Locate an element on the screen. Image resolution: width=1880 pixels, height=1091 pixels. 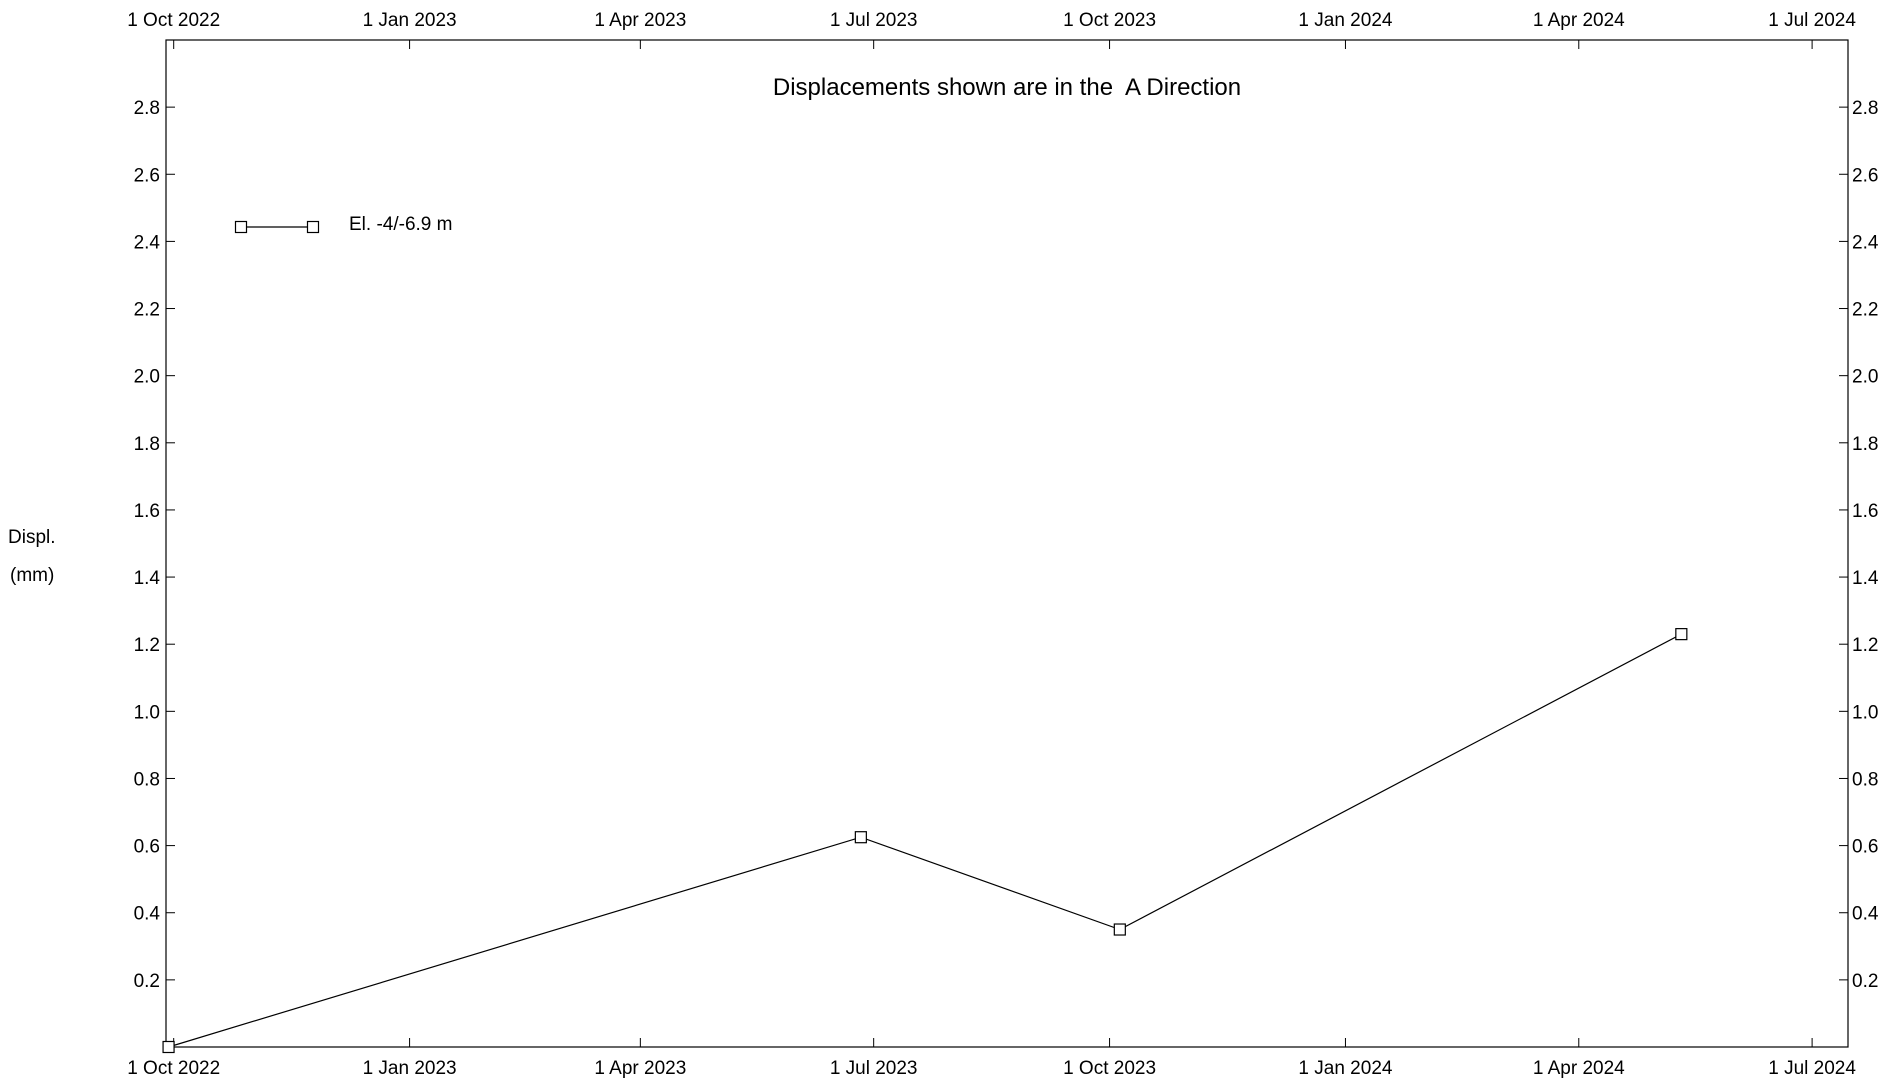
y-tick-label-left: 2.4 is located at coordinates (147, 242).